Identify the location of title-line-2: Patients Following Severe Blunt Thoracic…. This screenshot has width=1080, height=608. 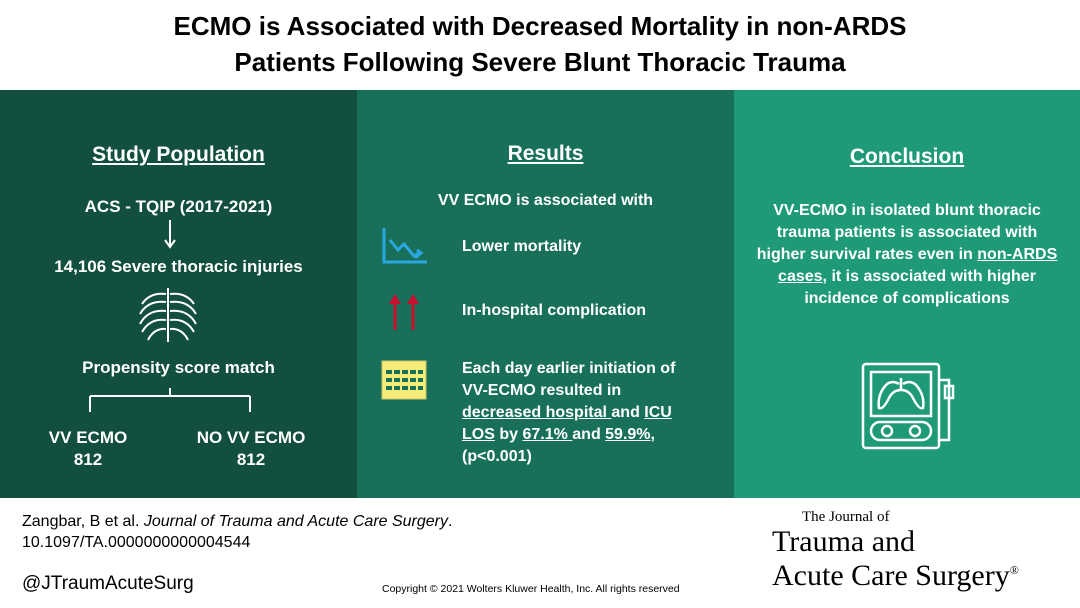
(540, 62).